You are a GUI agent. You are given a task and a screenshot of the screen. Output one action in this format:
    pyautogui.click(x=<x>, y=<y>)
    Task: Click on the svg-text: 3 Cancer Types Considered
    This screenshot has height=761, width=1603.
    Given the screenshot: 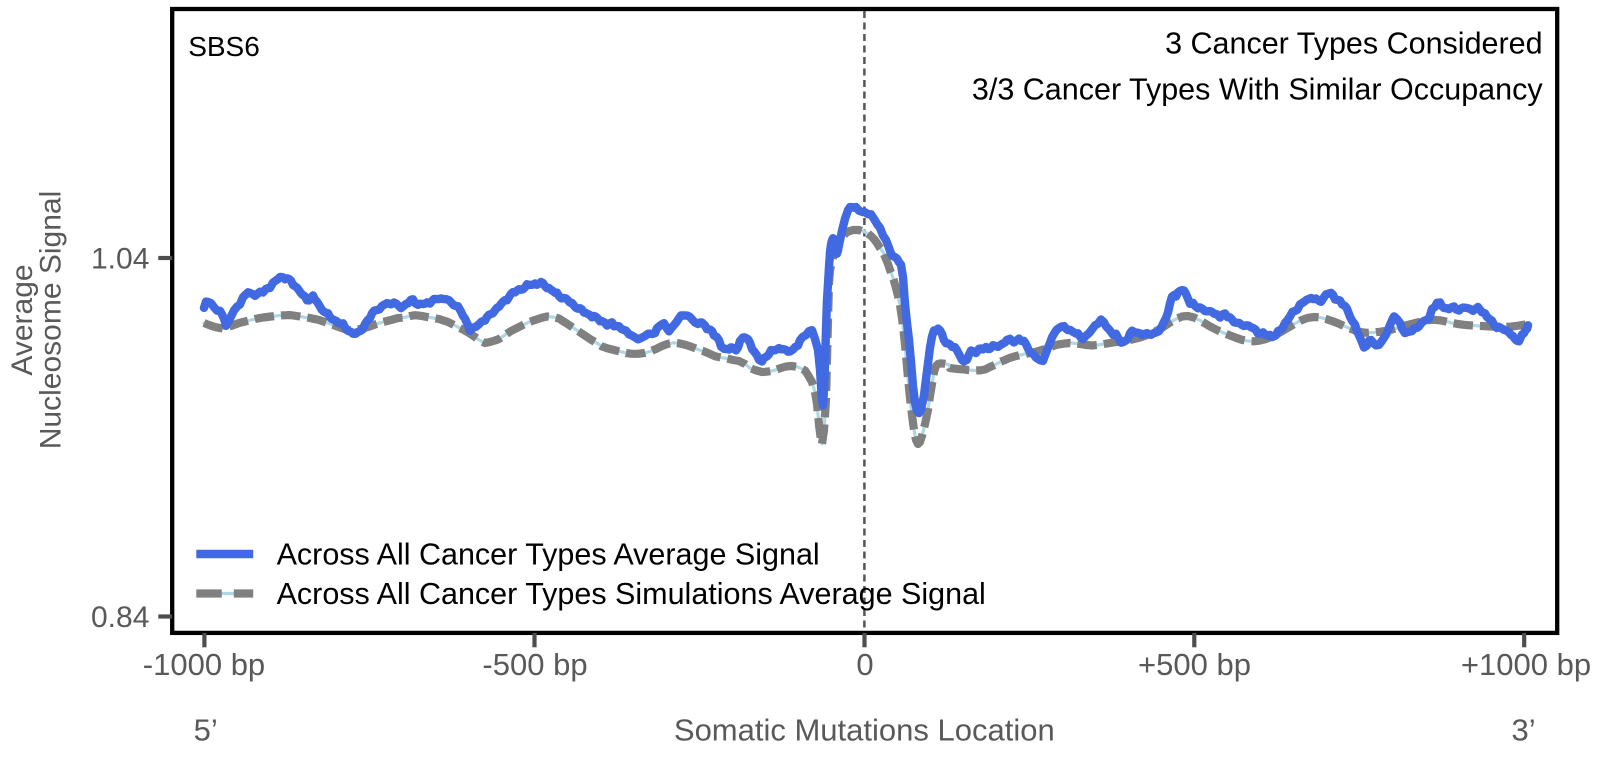 What is the action you would take?
    pyautogui.click(x=1354, y=43)
    